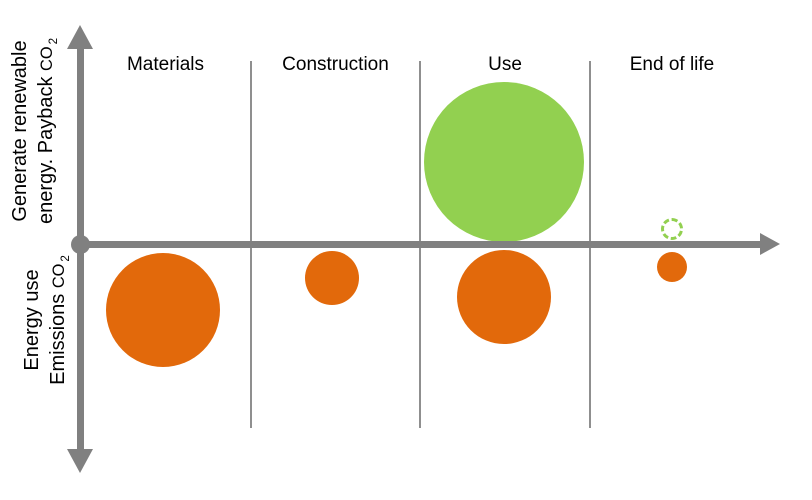  I want to click on phase-label-materials: Materials, so click(165, 64).